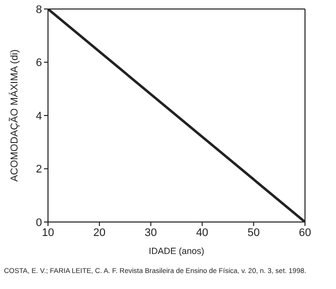 This screenshot has width=336, height=289. I want to click on y-tick-label: 0, so click(39, 222).